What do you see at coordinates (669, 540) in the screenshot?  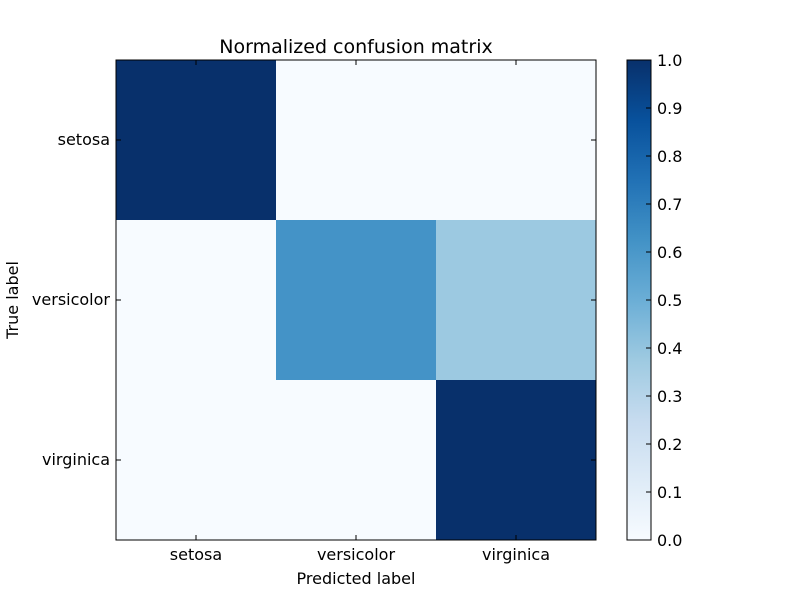 I see `colorbar-tick-label: 0.0` at bounding box center [669, 540].